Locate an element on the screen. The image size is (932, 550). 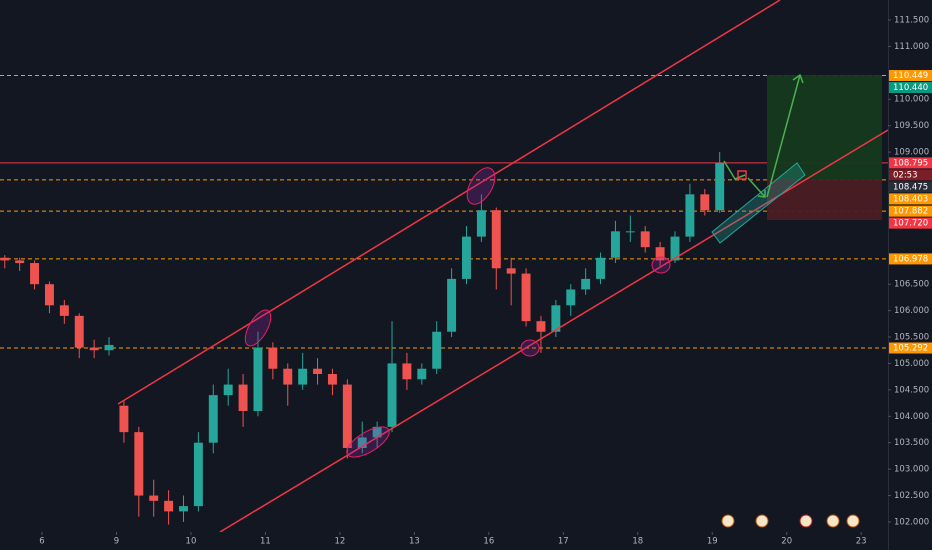
time-axis: 6 9 10 11 12 13 16 17 18 19 20 23 is located at coordinates (453, 539).